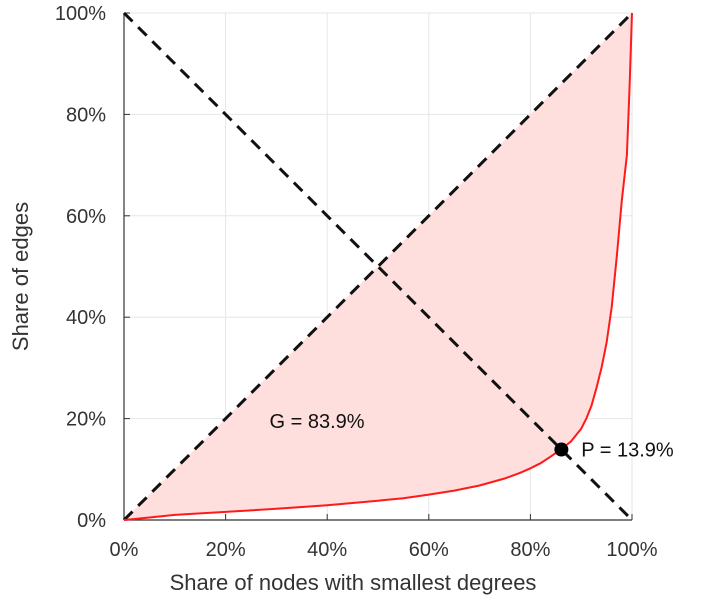 This screenshot has height=600, width=723. I want to click on y-axis-label: Share of edges, so click(20, 276).